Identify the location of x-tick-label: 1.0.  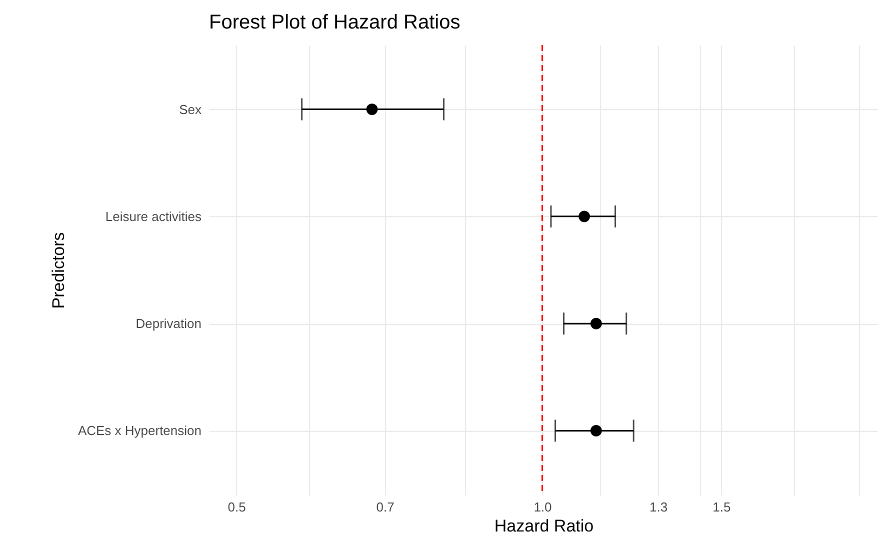
(543, 507).